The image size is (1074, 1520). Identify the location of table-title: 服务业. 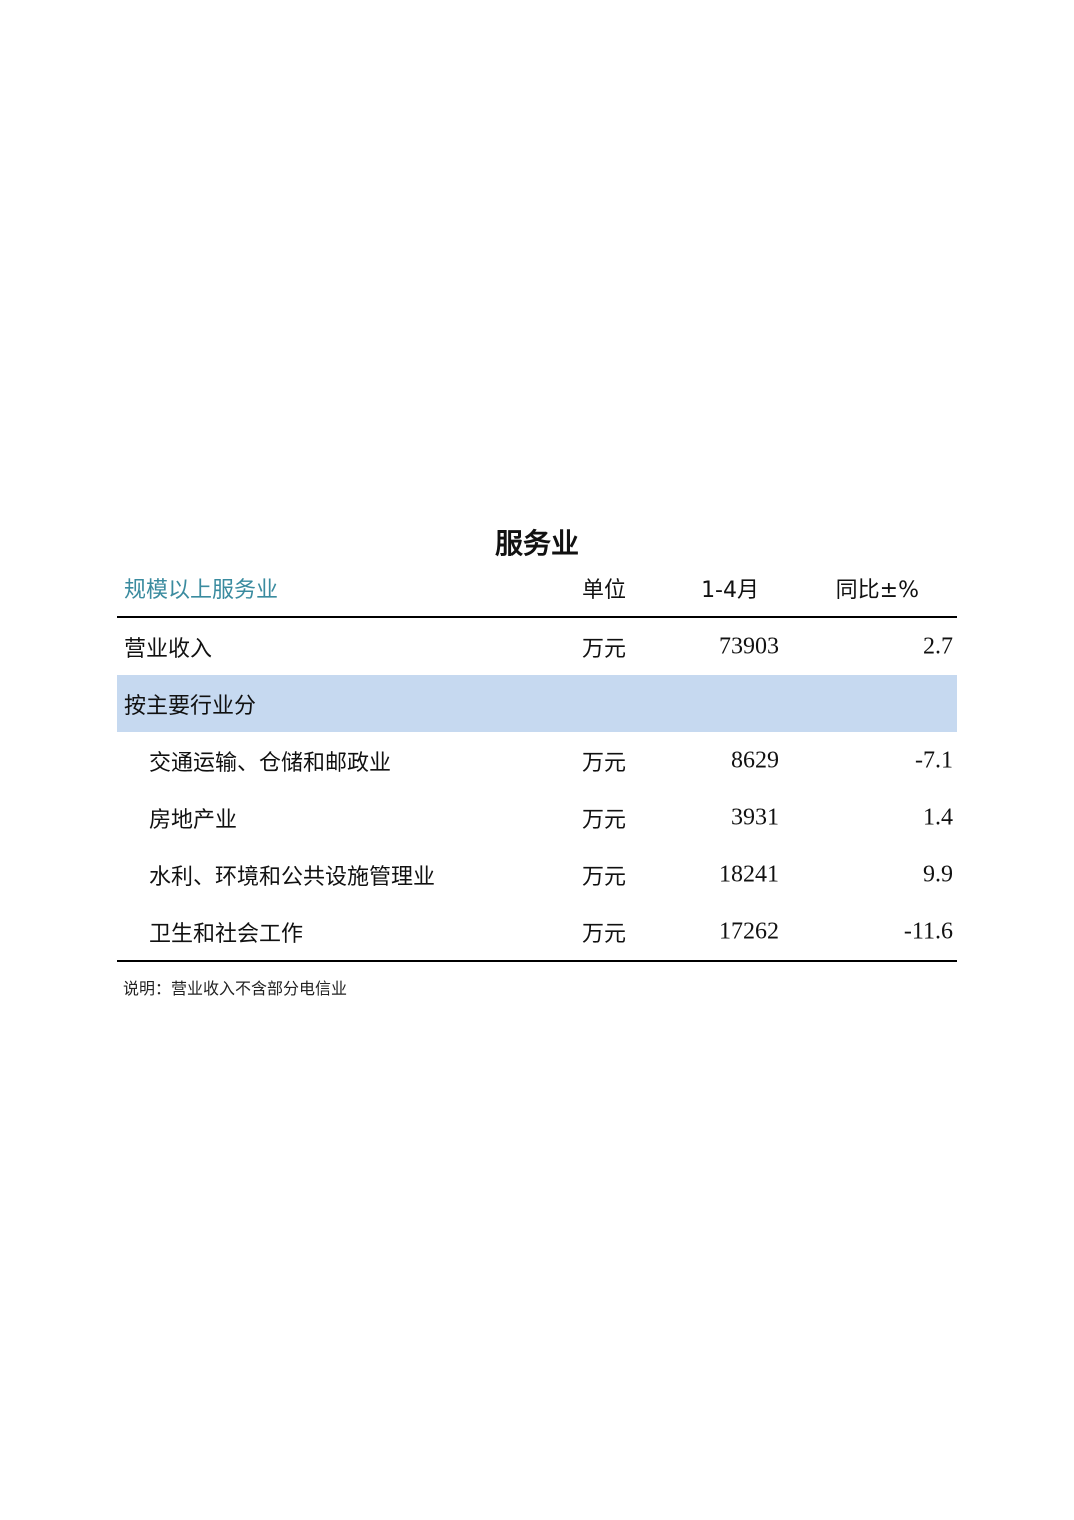
(536, 543).